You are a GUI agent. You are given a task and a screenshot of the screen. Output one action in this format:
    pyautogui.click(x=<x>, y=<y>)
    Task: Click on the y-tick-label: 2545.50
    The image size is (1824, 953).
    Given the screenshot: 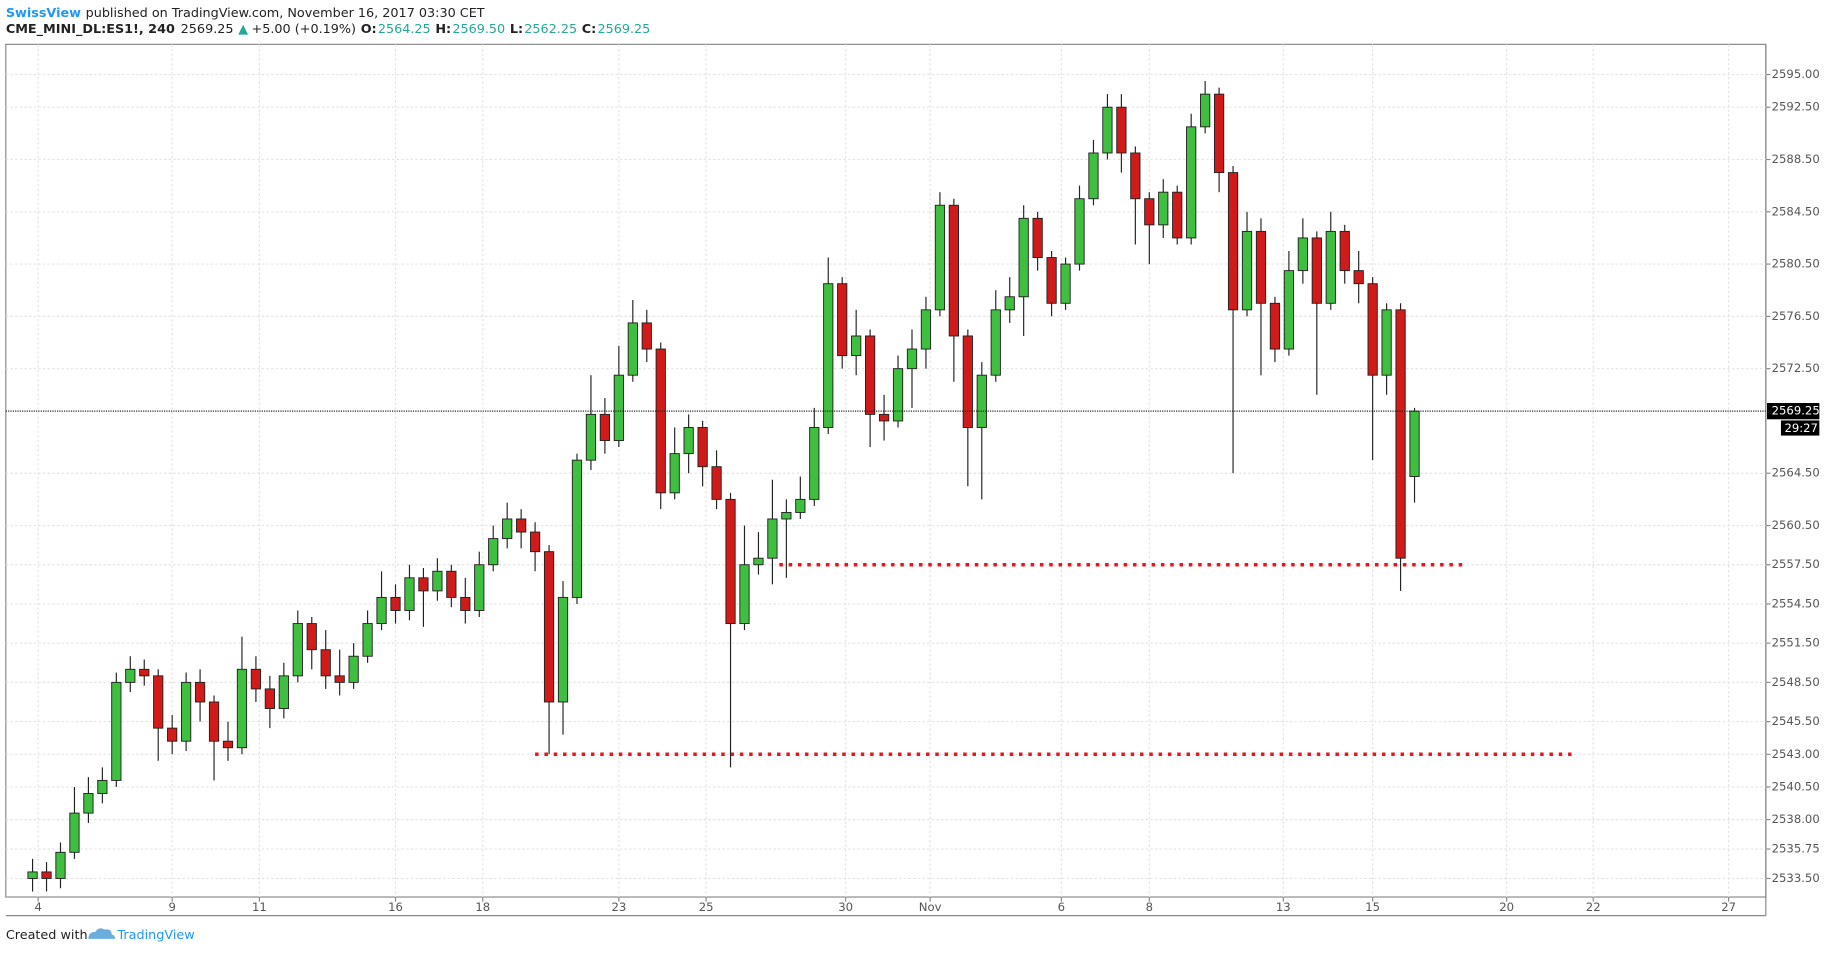 What is the action you would take?
    pyautogui.click(x=1796, y=721)
    